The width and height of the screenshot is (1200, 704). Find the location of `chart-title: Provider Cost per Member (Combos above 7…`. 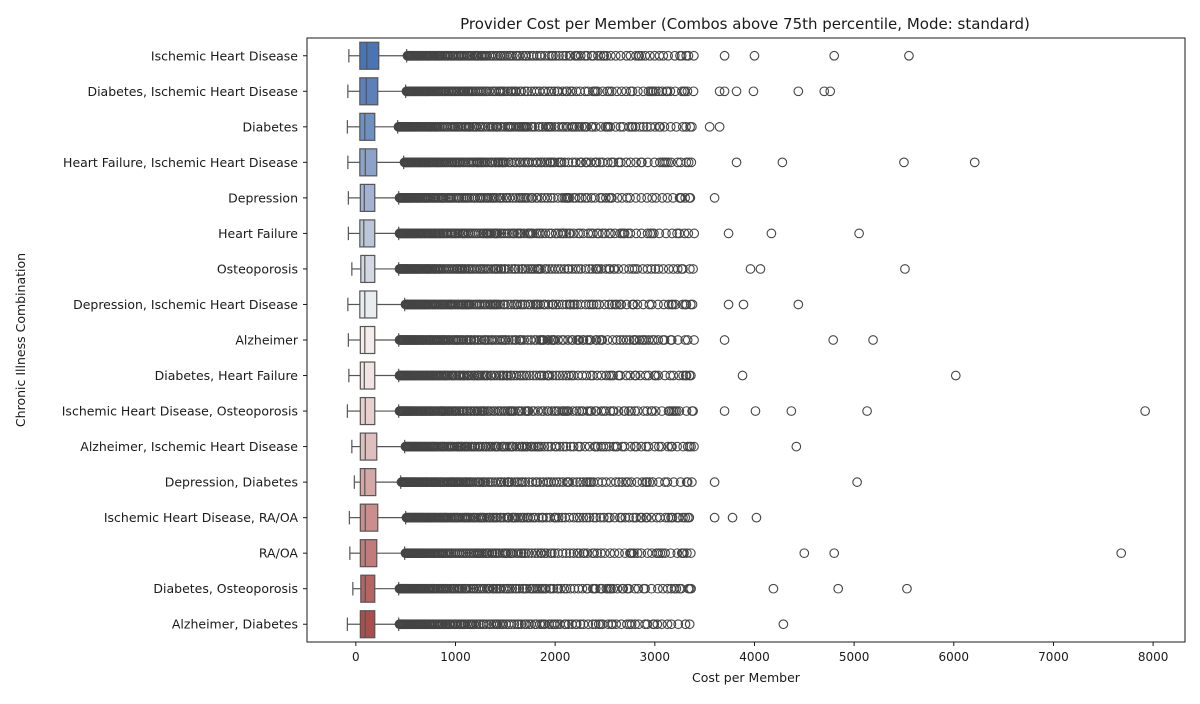

chart-title: Provider Cost per Member (Combos above 7… is located at coordinates (745, 24).